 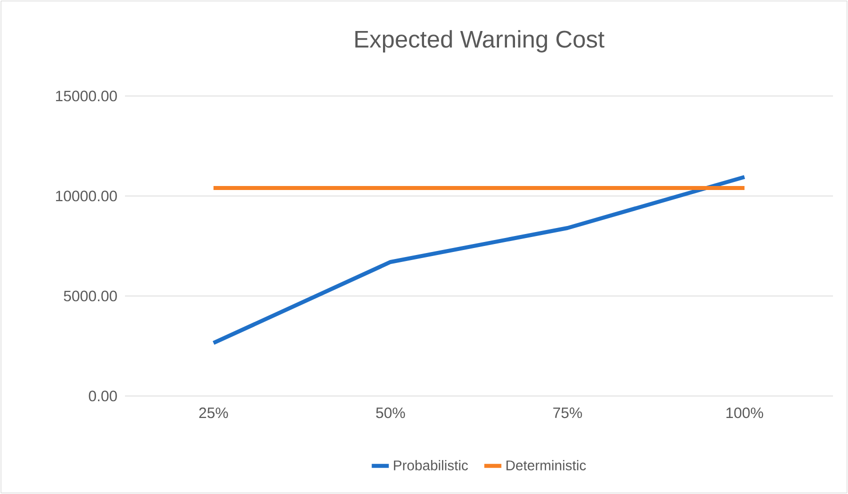 What do you see at coordinates (546, 465) in the screenshot?
I see `legend-label: Deterministic` at bounding box center [546, 465].